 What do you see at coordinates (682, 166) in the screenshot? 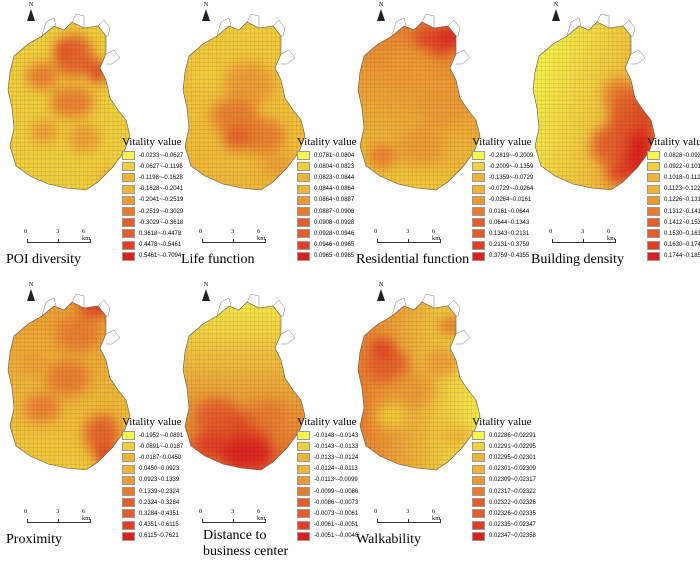
I see `legend-label: 0.0922~0.1018` at bounding box center [682, 166].